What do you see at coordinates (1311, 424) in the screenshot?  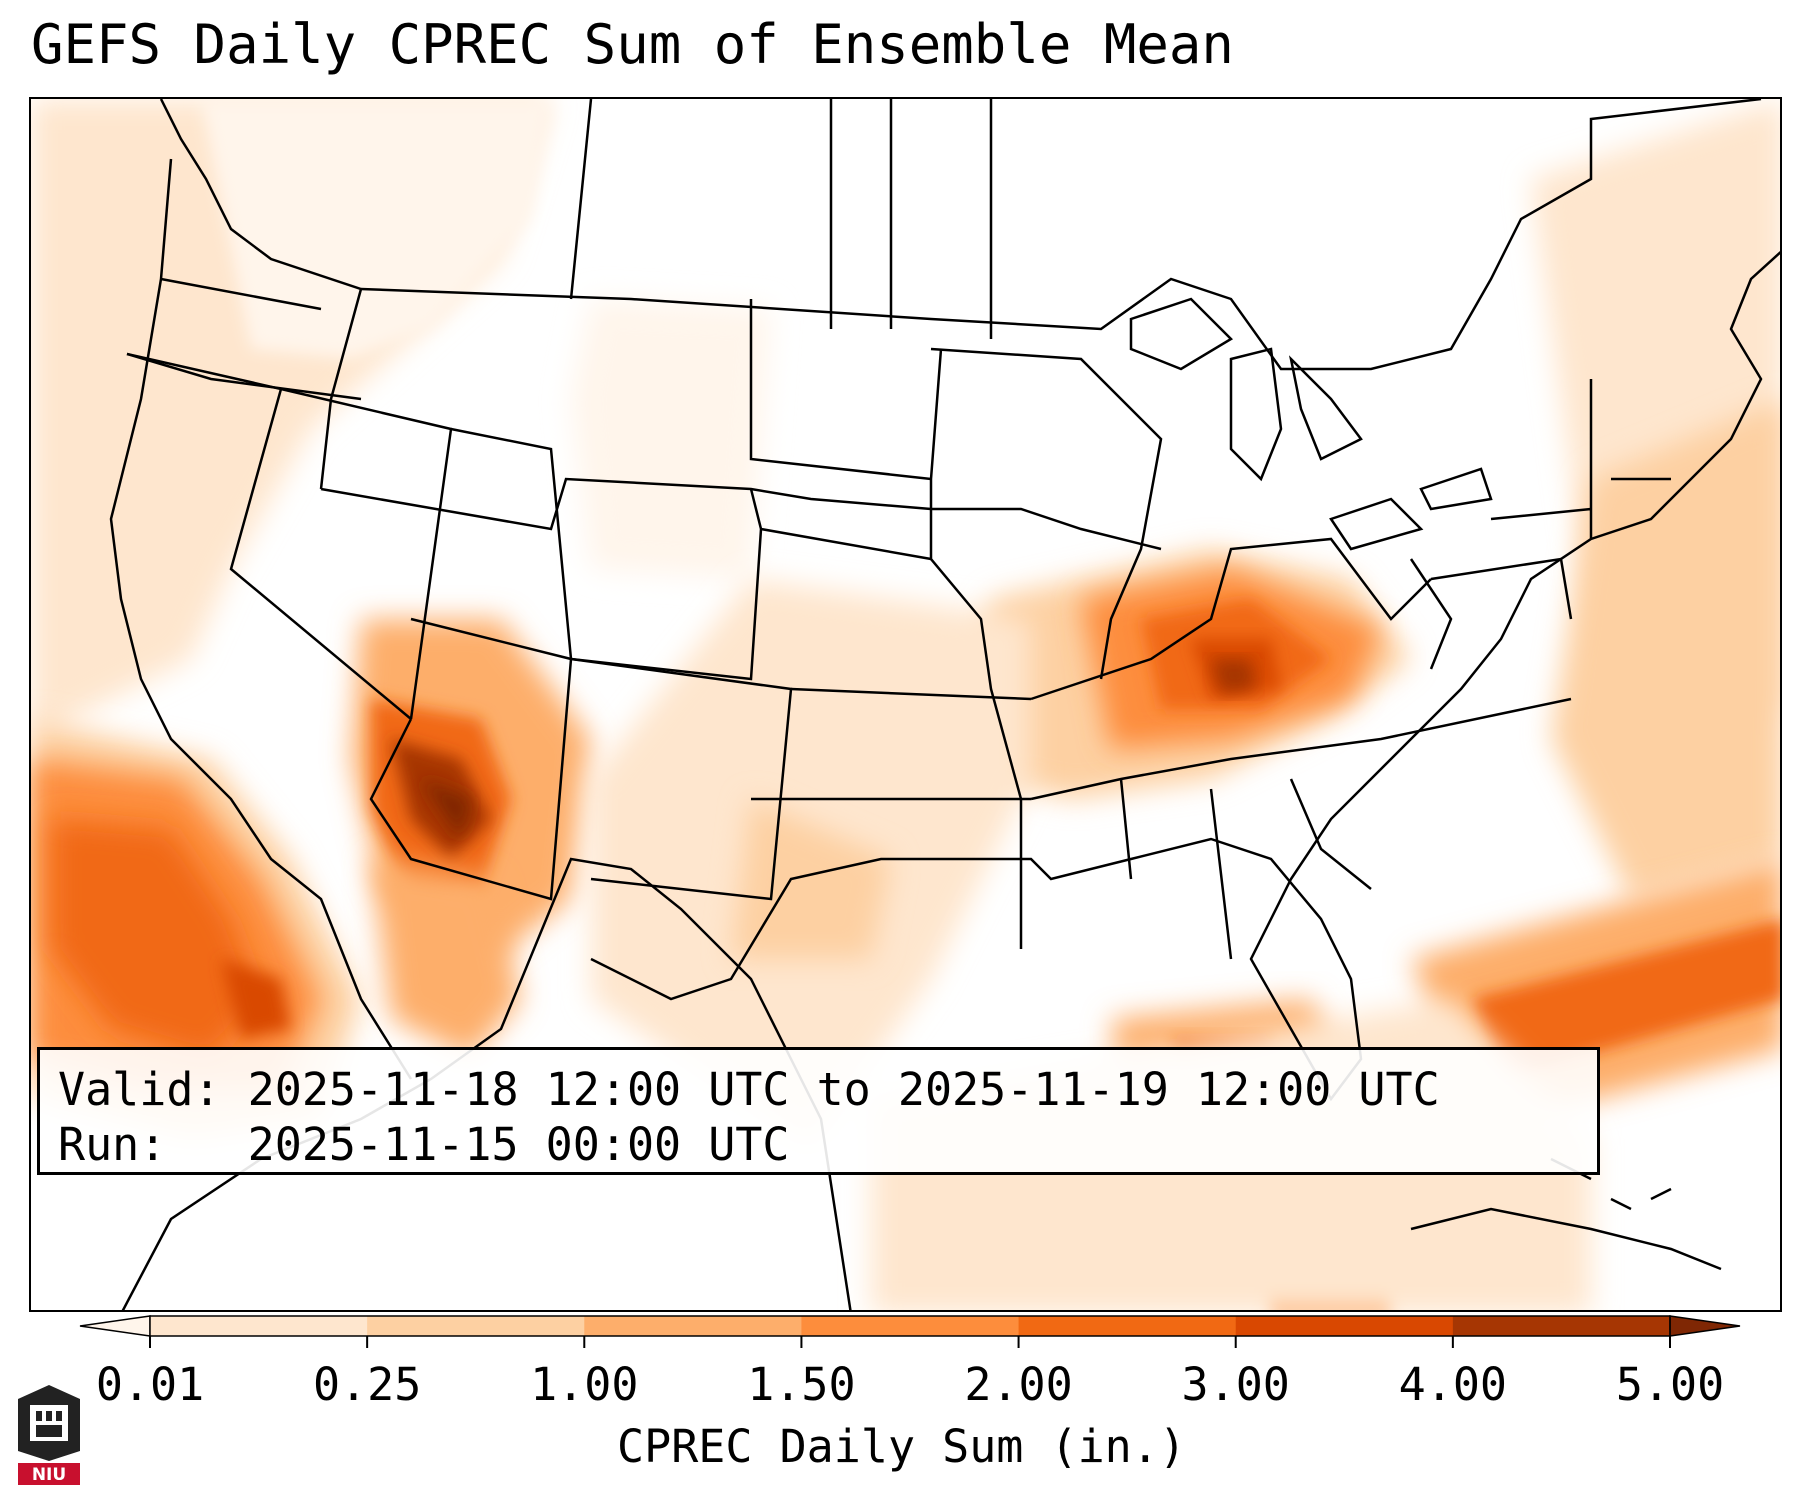 I see `great-lakes` at bounding box center [1311, 424].